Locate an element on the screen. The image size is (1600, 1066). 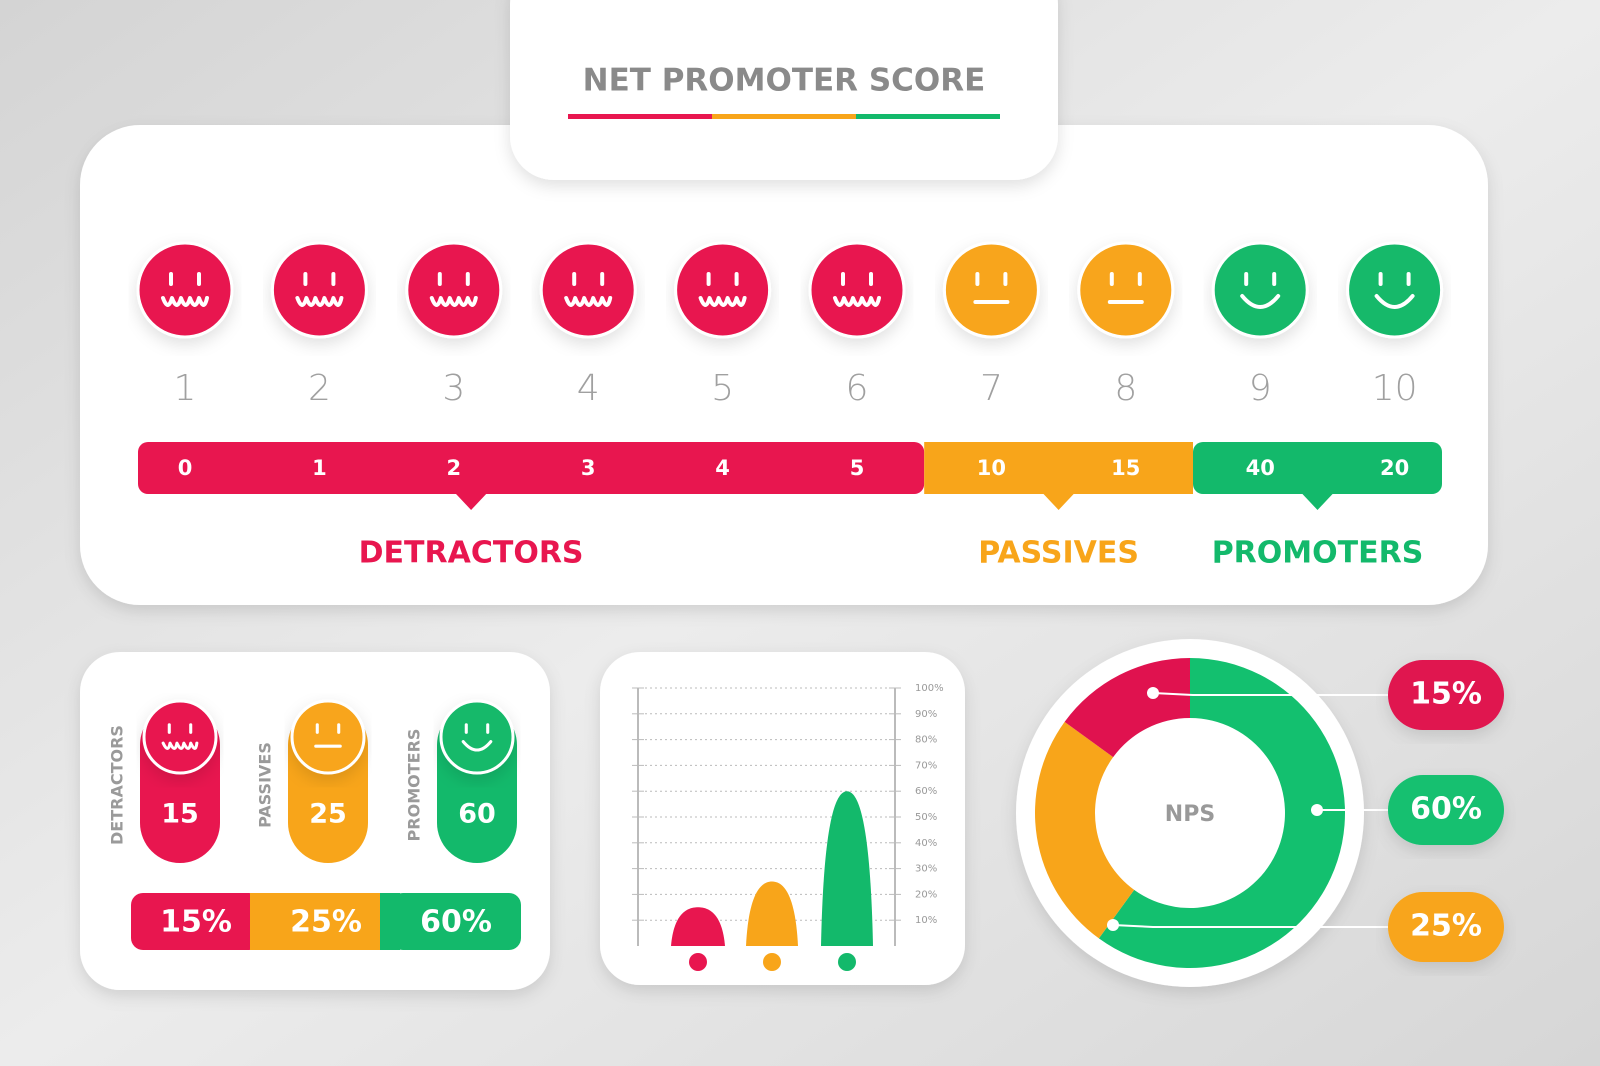
y-tick-label: 80% is located at coordinates (926, 740).